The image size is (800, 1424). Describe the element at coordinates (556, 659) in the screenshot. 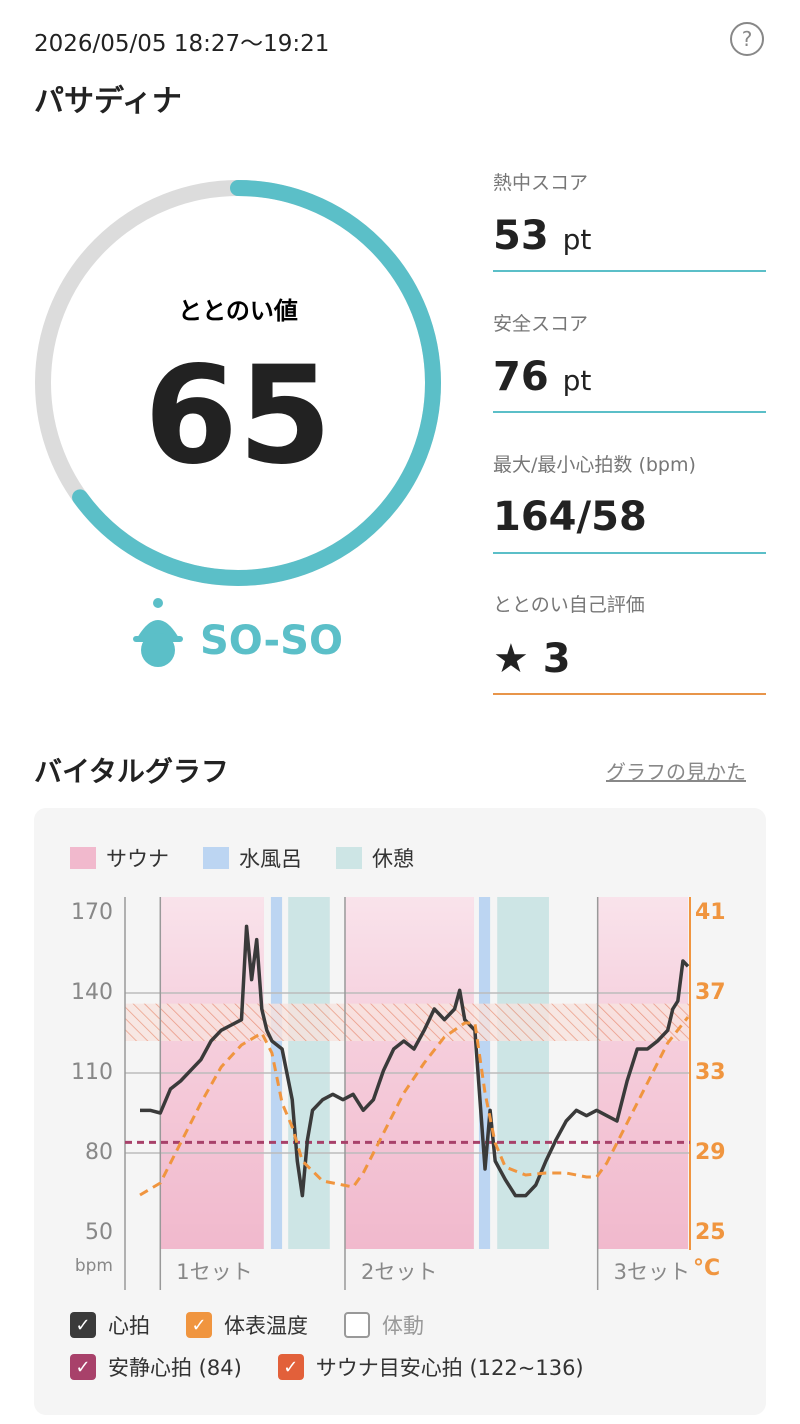

I see `stat-number: 3` at that location.